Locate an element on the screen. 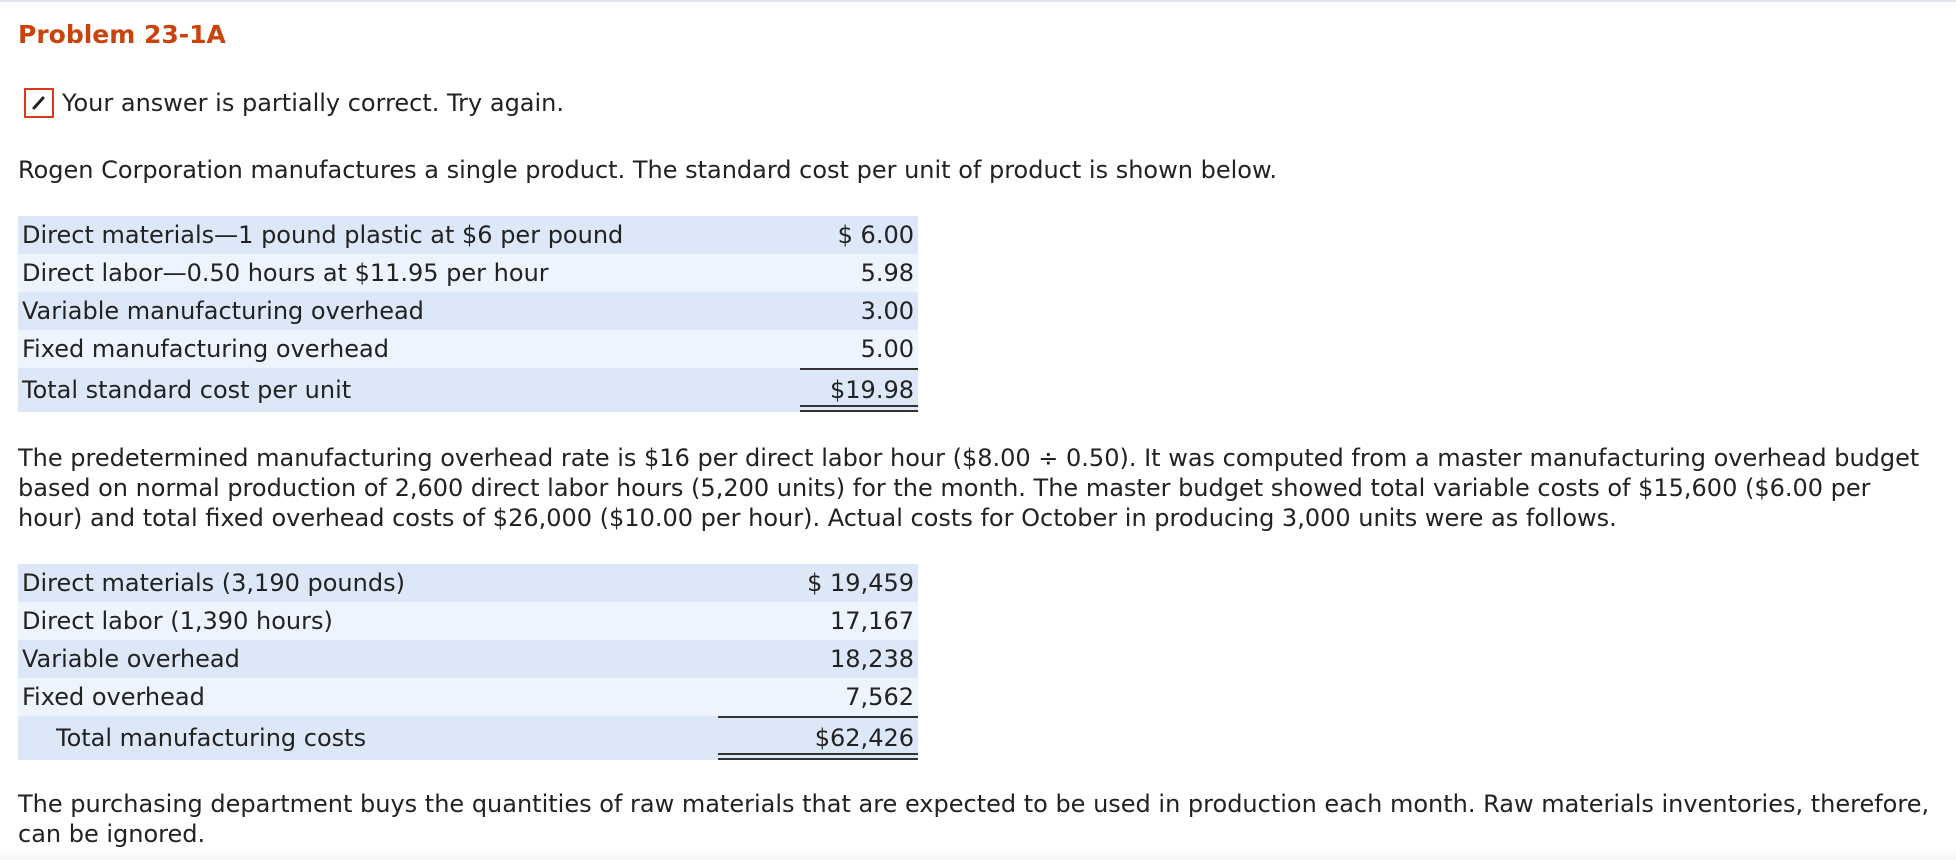 This screenshot has width=1956, height=860. row-amount: 5.98 is located at coordinates (887, 273).